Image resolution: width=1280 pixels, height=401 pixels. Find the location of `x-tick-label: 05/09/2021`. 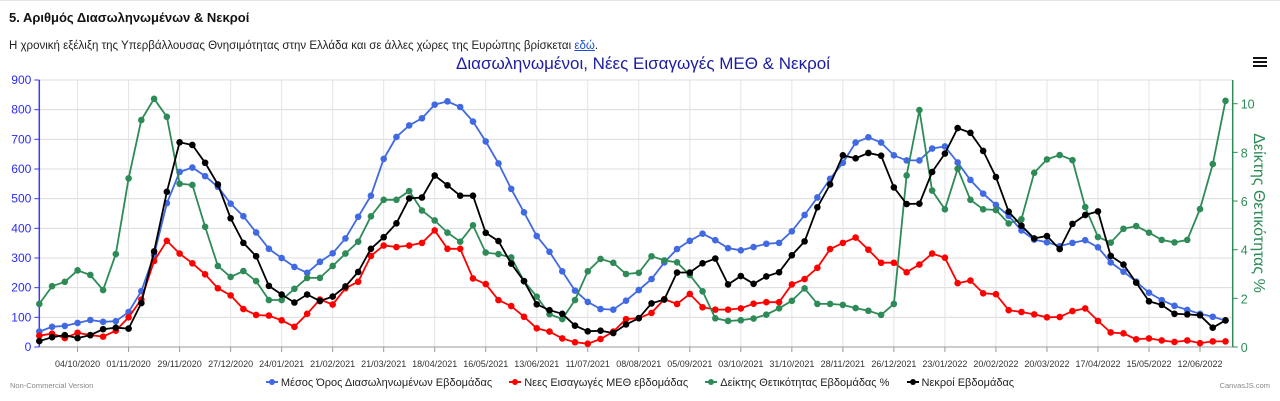

x-tick-label: 05/09/2021 is located at coordinates (689, 364).